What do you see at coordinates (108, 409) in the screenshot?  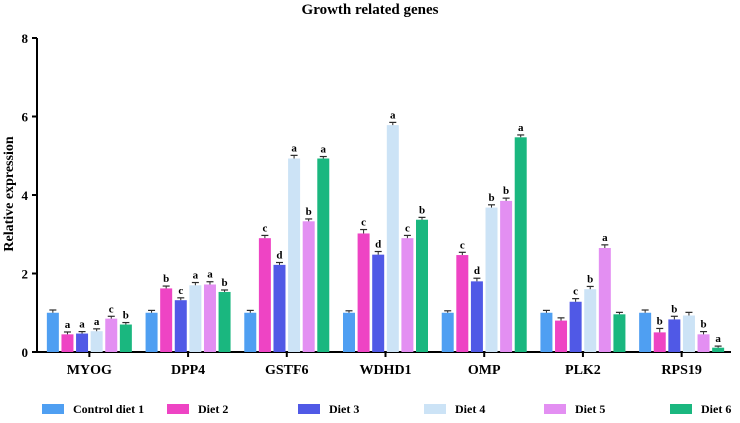 I see `legend-label: Control diet 1` at bounding box center [108, 409].